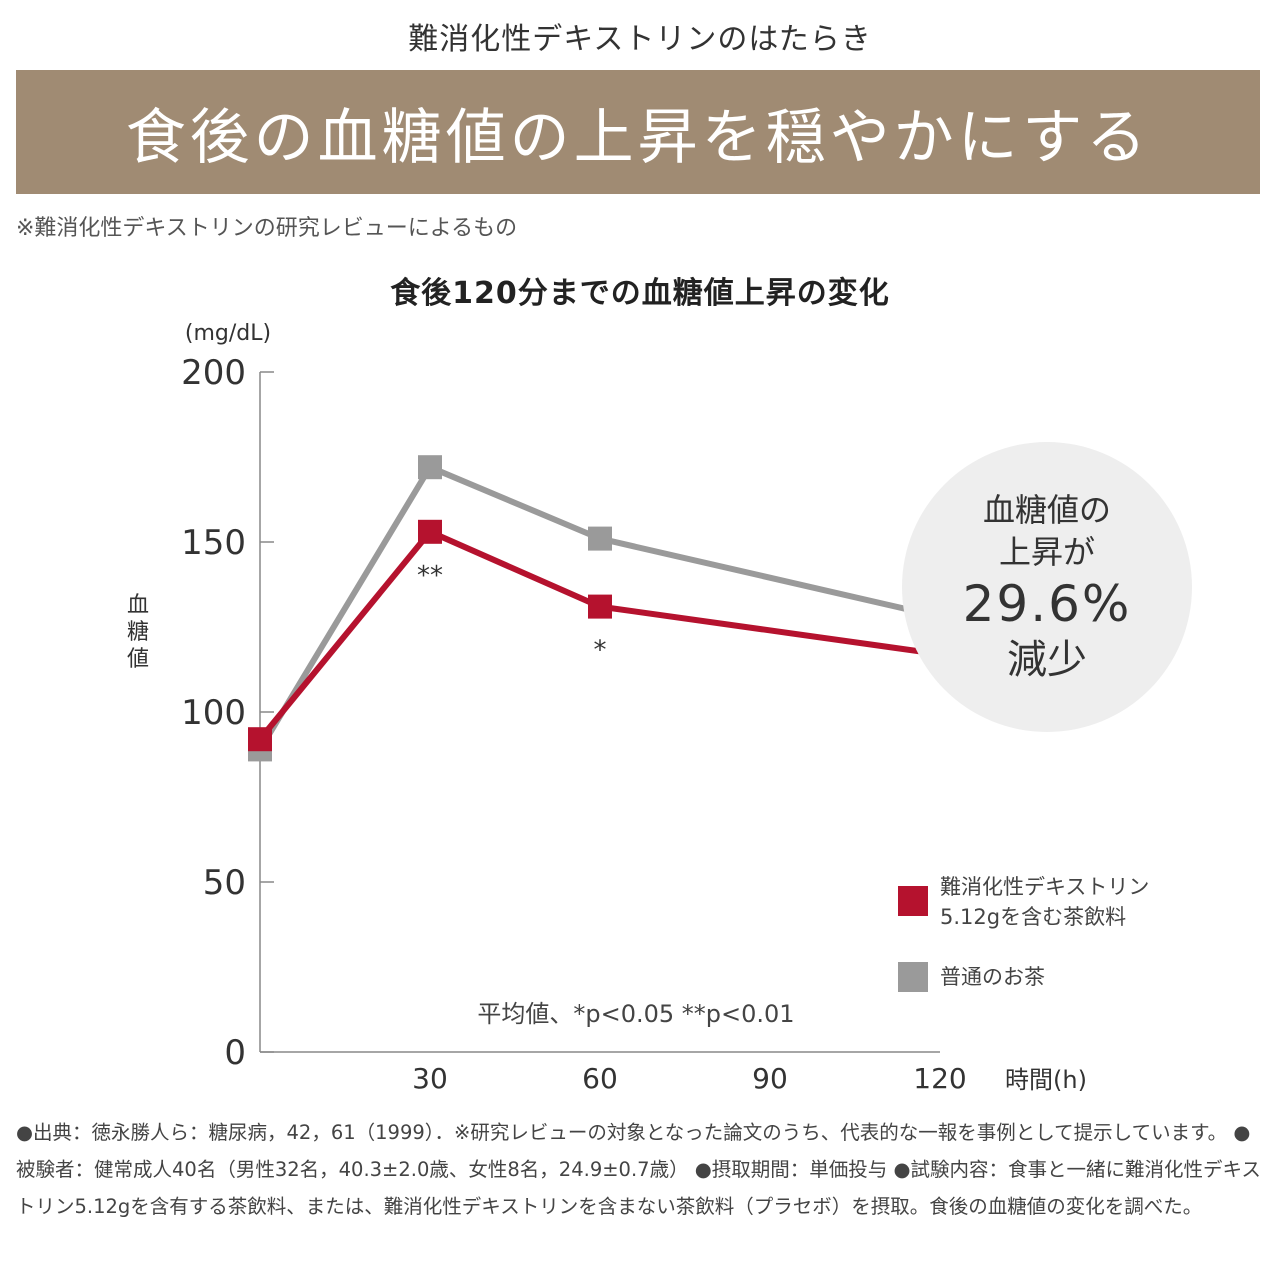  I want to click on significance-mark: *, so click(600, 651).